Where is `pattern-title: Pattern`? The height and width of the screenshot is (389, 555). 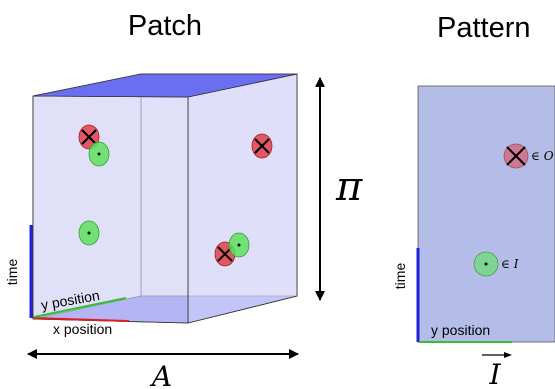 pattern-title: Pattern is located at coordinates (484, 28).